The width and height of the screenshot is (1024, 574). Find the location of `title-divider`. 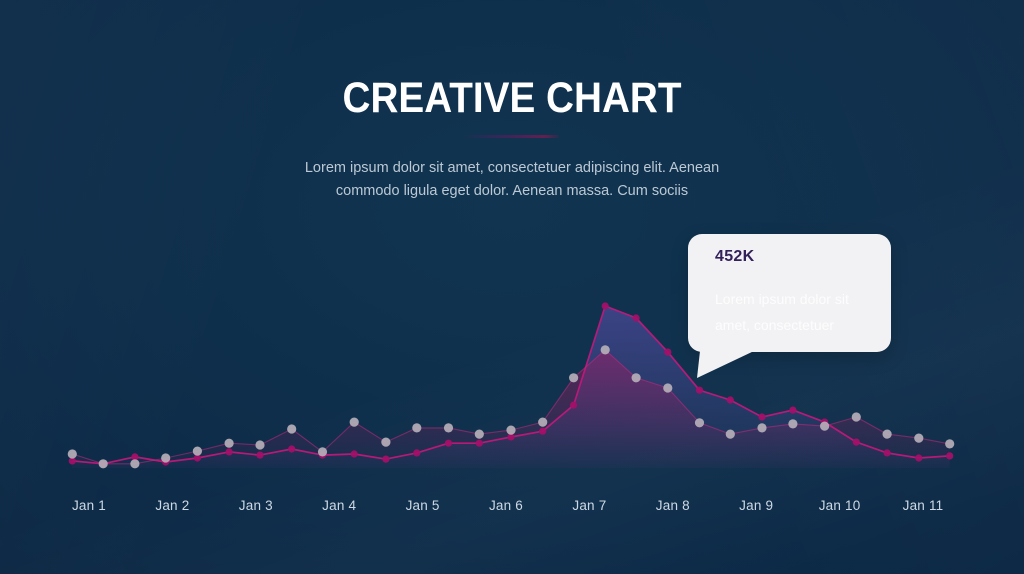

title-divider is located at coordinates (512, 136).